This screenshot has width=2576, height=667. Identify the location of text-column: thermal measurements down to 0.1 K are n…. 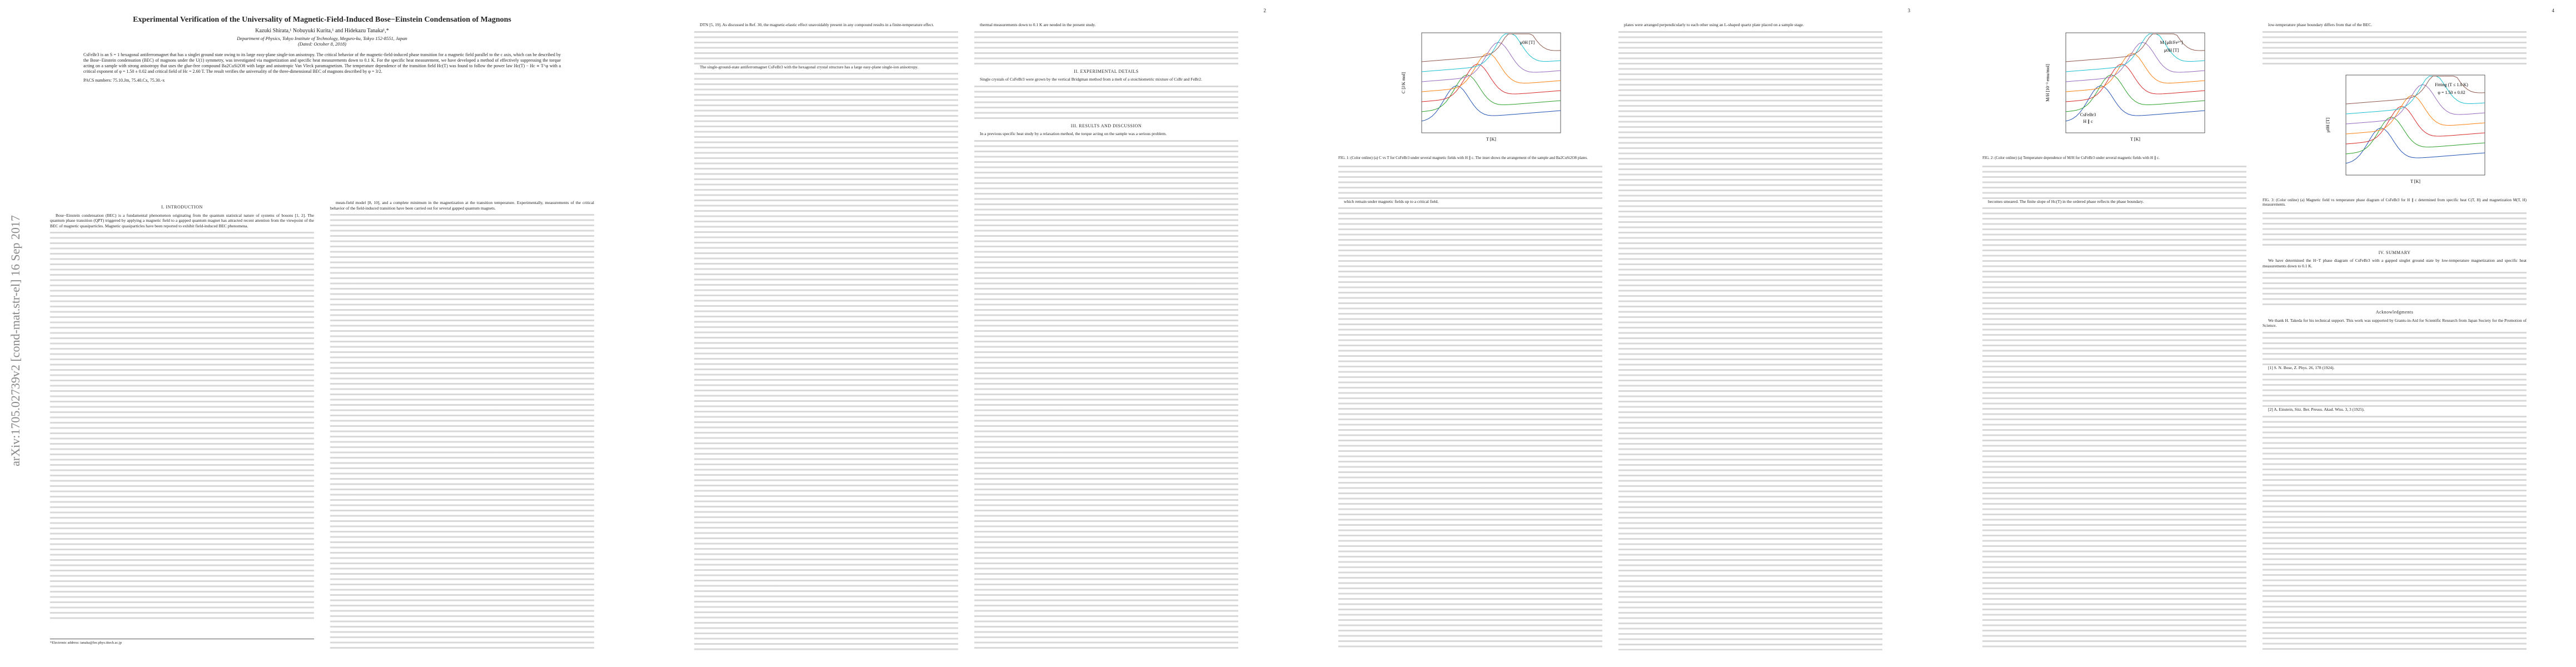
(1106, 336).